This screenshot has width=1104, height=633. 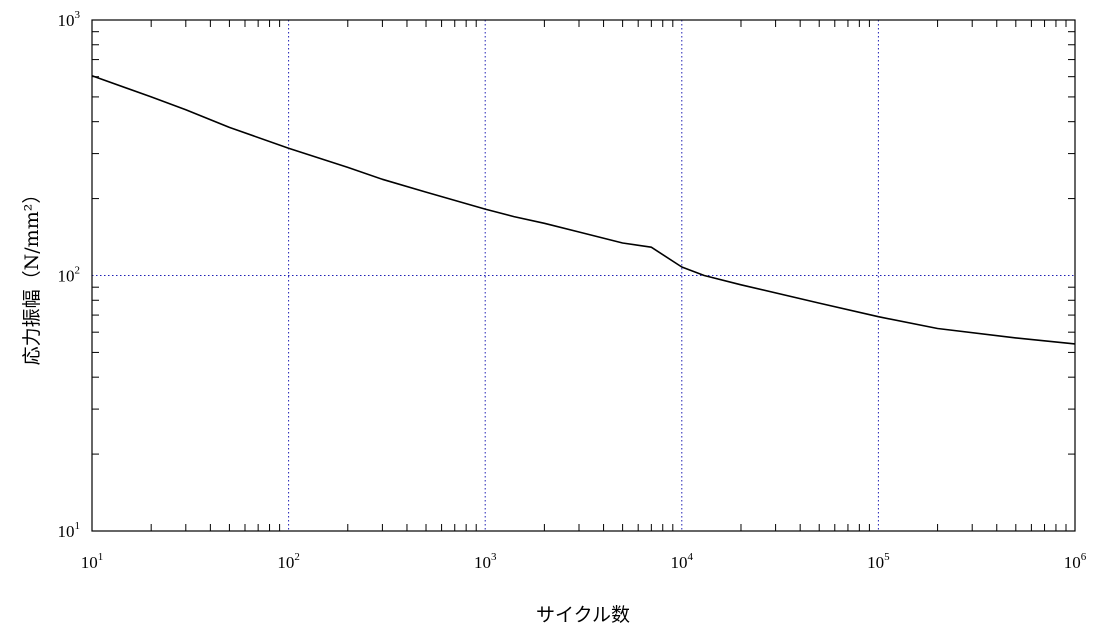 I want to click on y-tick-label: 10³, so click(x=69, y=19).